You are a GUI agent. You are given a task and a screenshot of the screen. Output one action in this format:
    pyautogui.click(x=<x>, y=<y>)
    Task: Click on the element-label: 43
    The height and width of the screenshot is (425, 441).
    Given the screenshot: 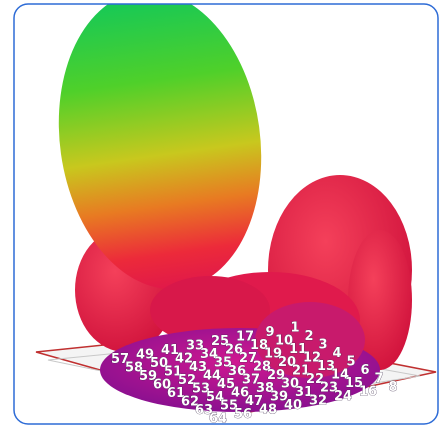 What is the action you would take?
    pyautogui.click(x=198, y=367)
    